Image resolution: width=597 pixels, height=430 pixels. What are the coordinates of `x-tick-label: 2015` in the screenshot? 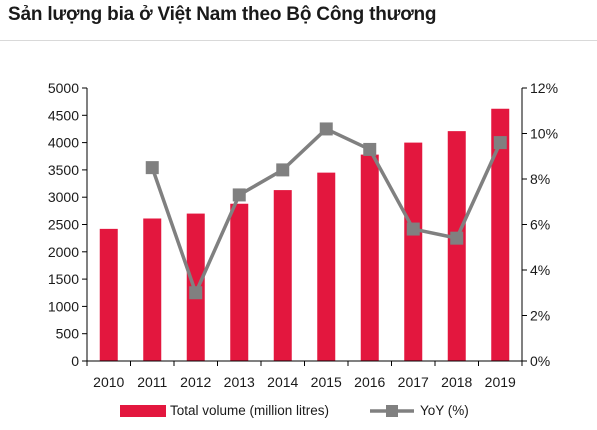 It's located at (326, 382).